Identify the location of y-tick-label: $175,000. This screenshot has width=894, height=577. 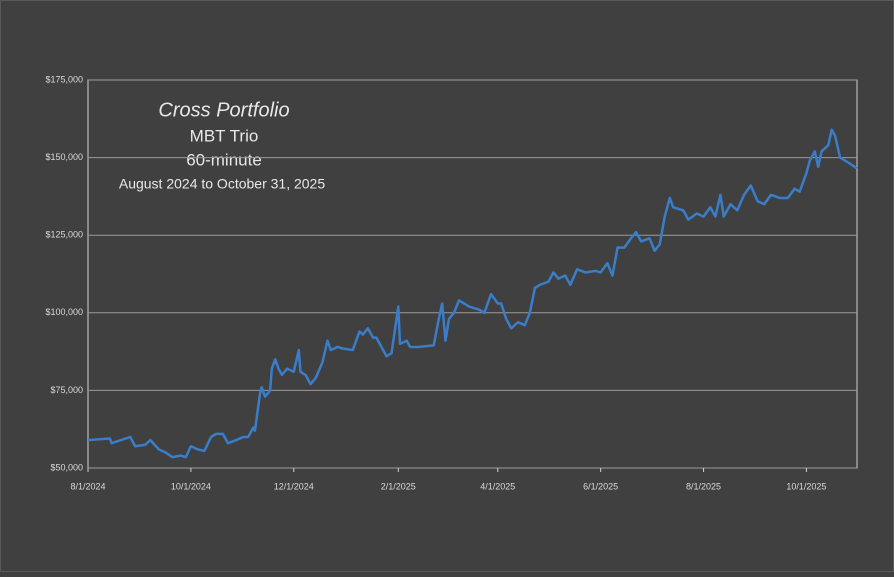
(64, 79).